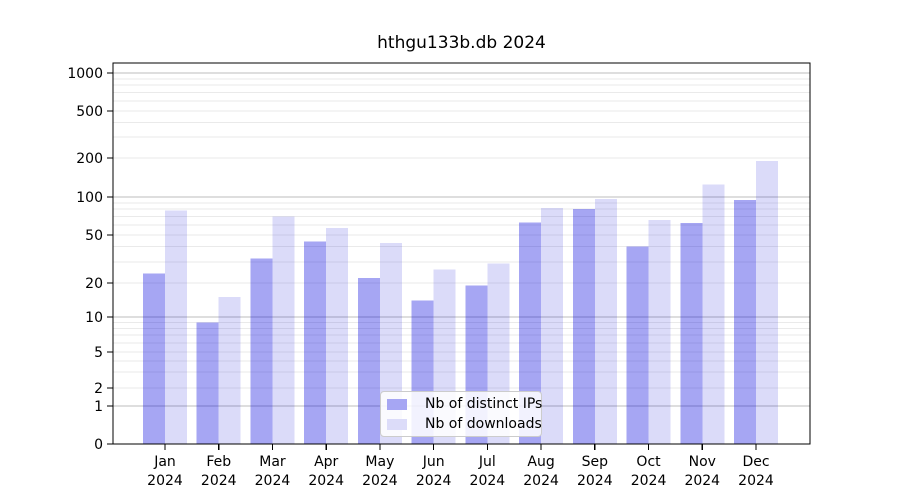  Describe the element at coordinates (648, 462) in the screenshot. I see `x-tick-label-month: Oct` at that location.